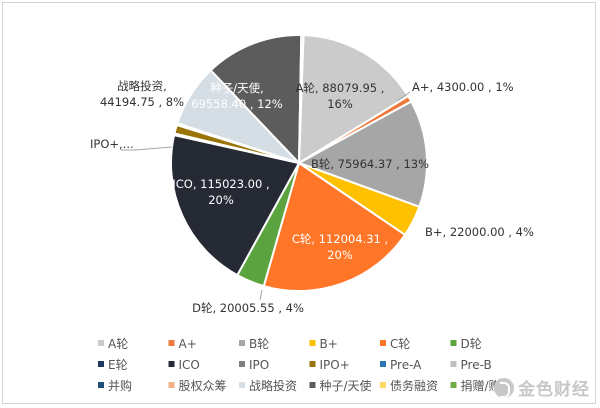 The height and width of the screenshot is (408, 600). I want to click on pie-slice-种子/天使, so click(256, 100).